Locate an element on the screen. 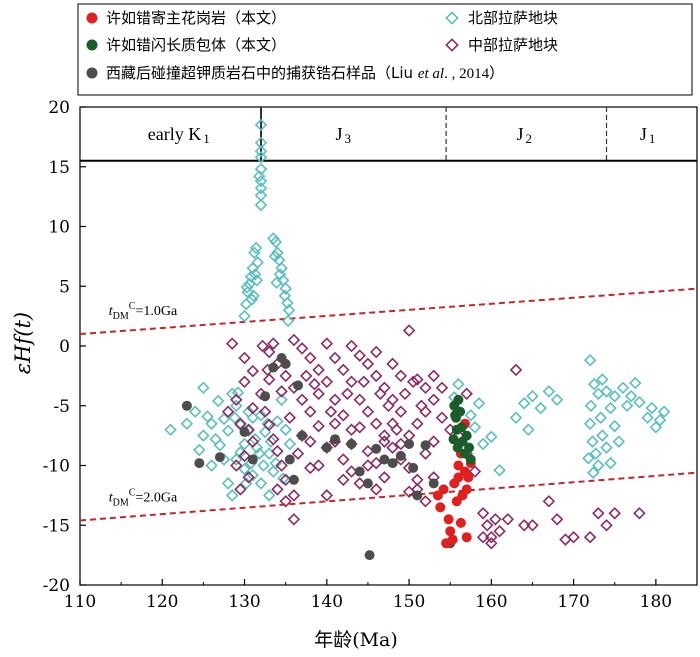  y-tick-label-1: 15 is located at coordinates (59, 168).